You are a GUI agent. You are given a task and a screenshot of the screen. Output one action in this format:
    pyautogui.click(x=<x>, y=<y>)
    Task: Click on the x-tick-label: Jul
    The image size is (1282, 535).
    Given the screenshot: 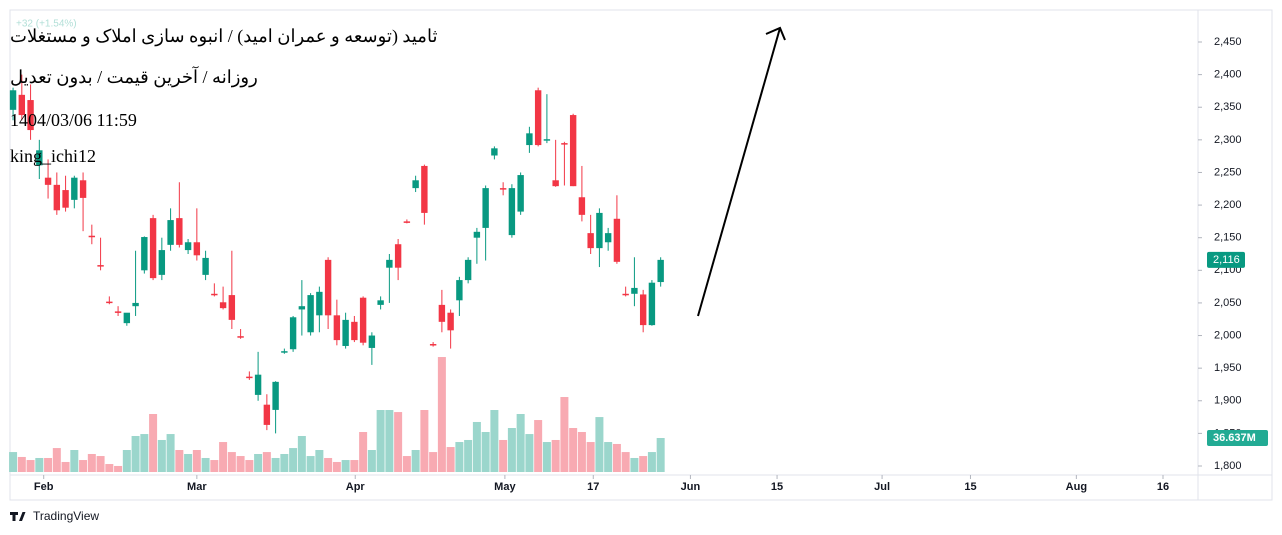 What is the action you would take?
    pyautogui.click(x=882, y=487)
    